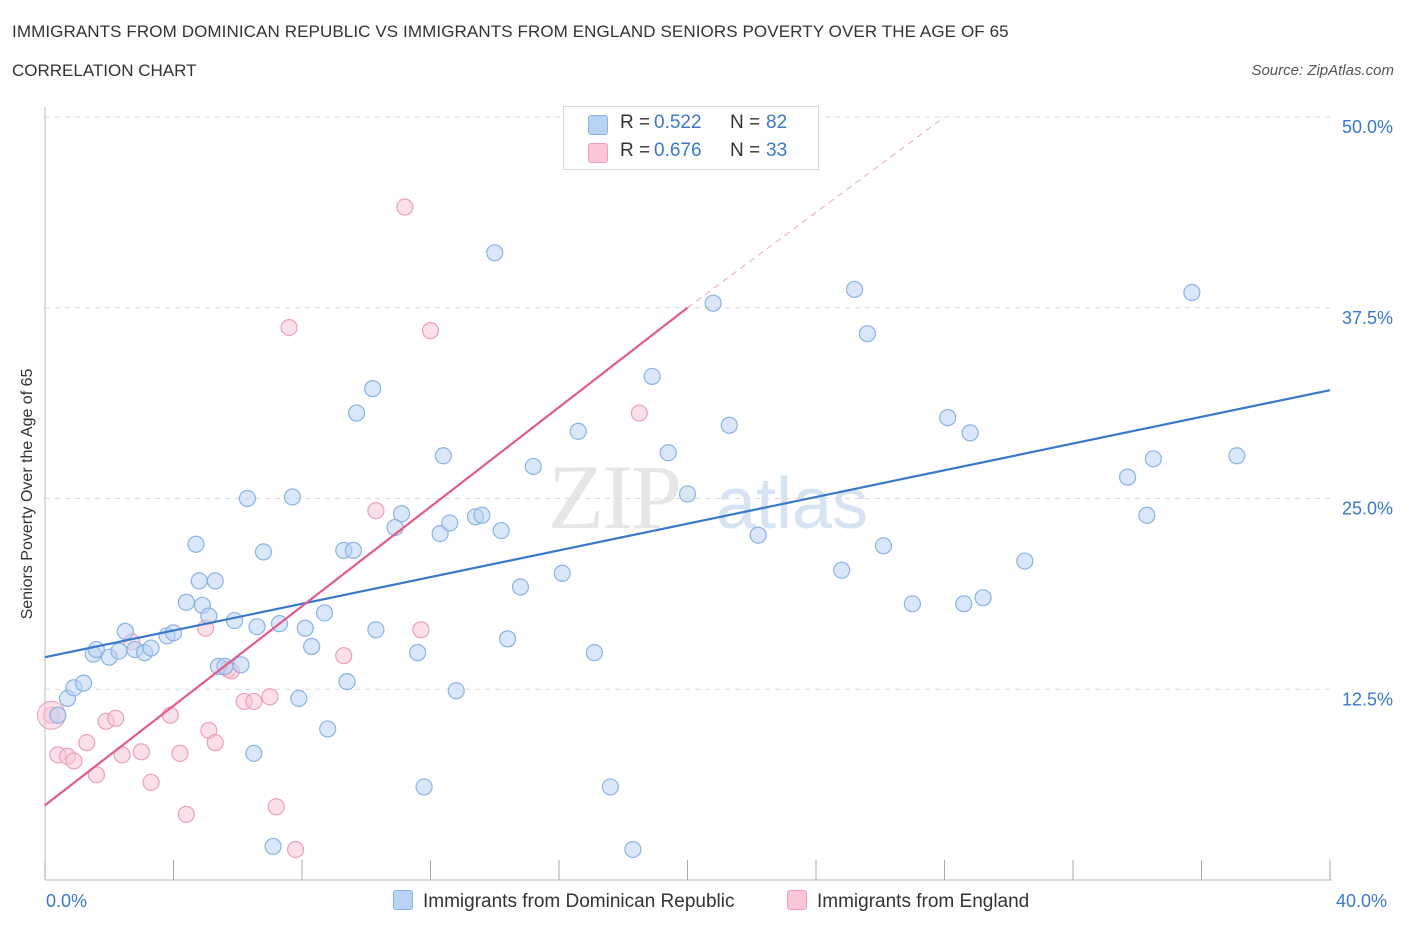 The height and width of the screenshot is (930, 1406). What do you see at coordinates (708, 497) in the screenshot?
I see `watermark: ZIP atlas` at bounding box center [708, 497].